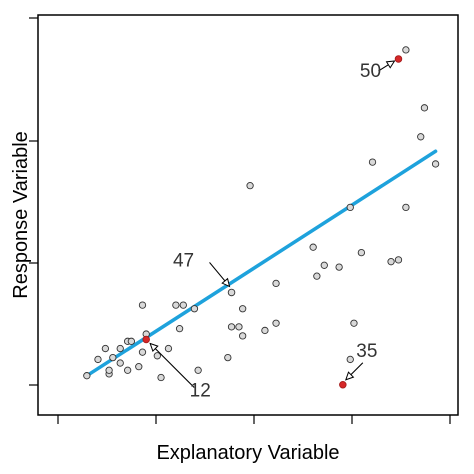 Image resolution: width=474 pixels, height=474 pixels. Describe the element at coordinates (254, 419) in the screenshot. I see `x-axis-ticks` at that location.